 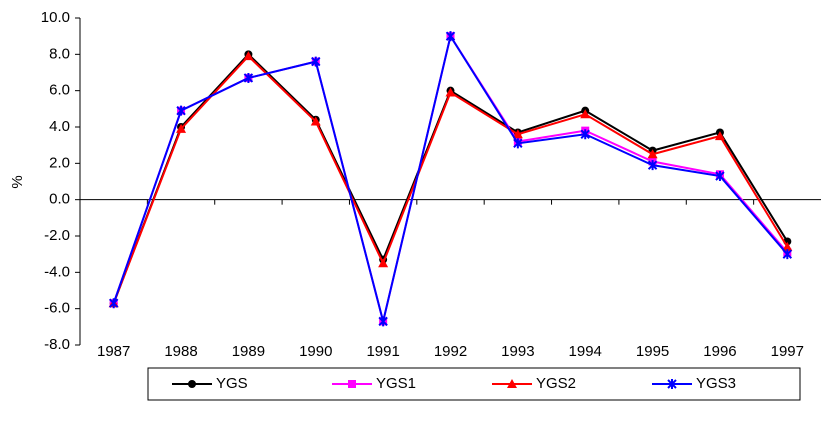 What do you see at coordinates (57, 235) in the screenshot?
I see `y-tick-label: -2.0` at bounding box center [57, 235].